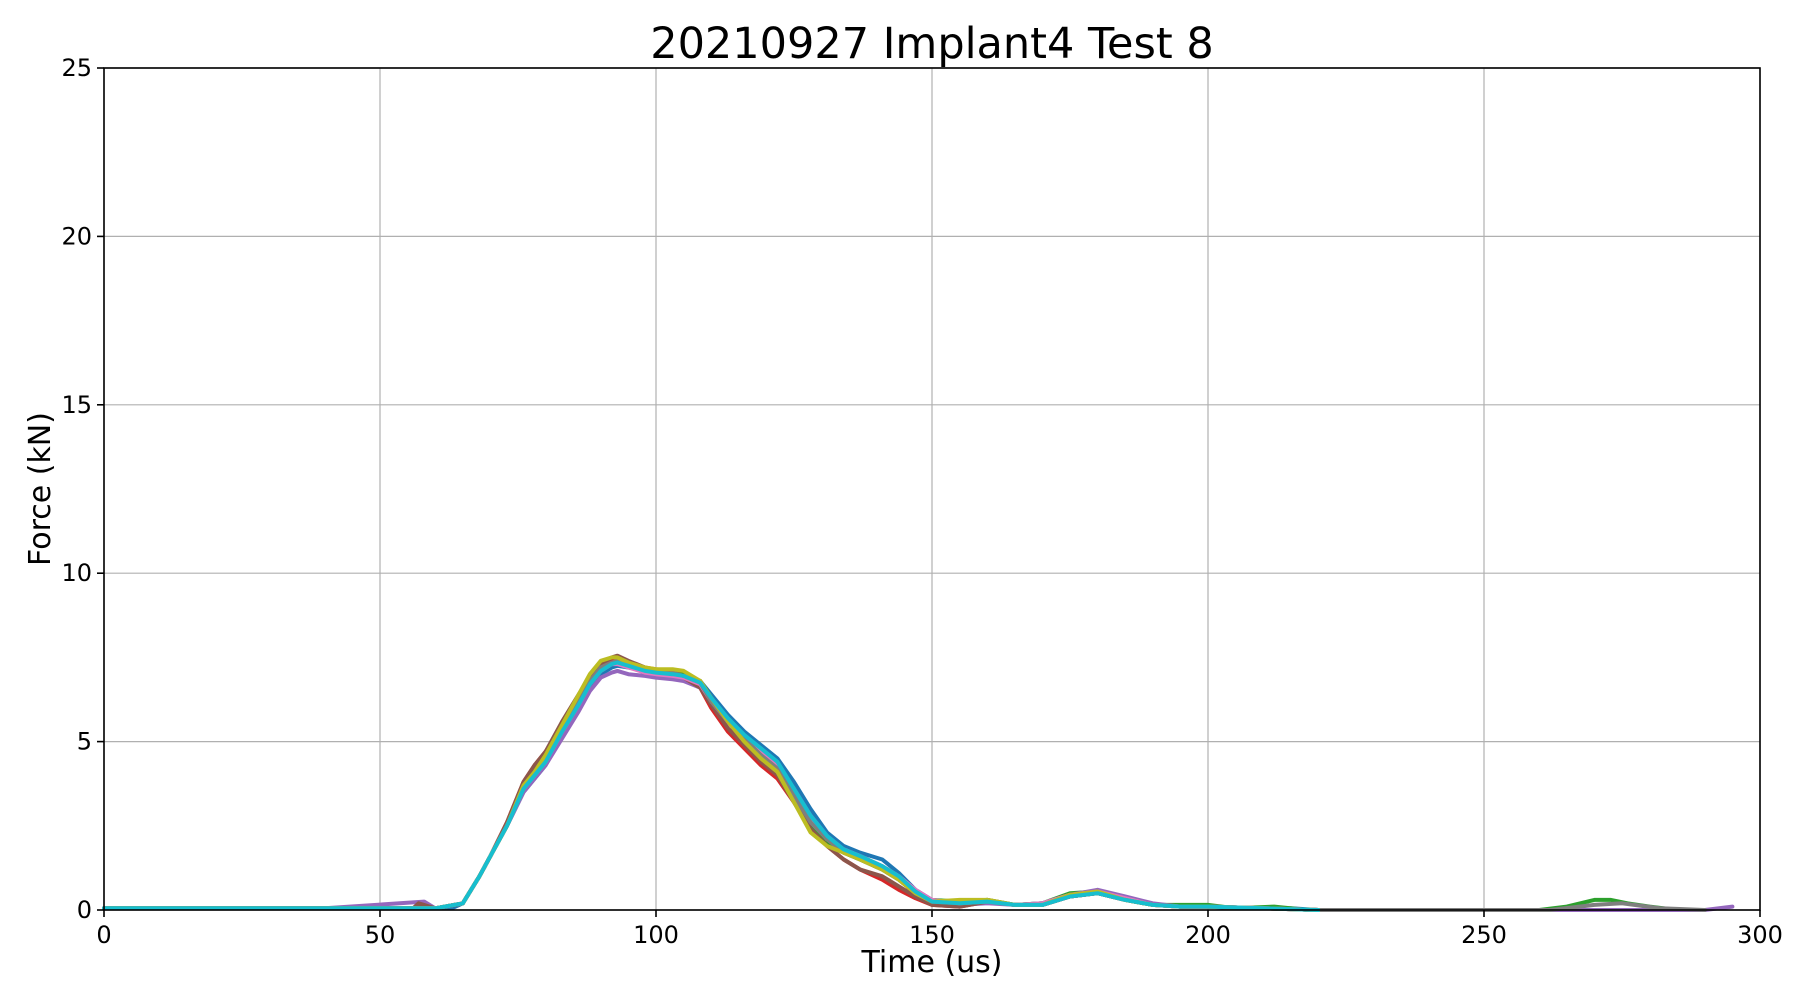 This screenshot has height=1000, width=1800. I want to click on x-tick-label: 200, so click(1208, 935).